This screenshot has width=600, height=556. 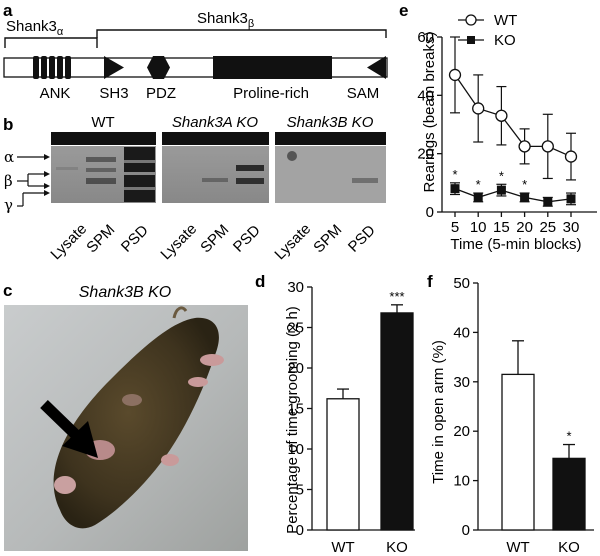 I want to click on header-bar-3a, so click(x=215, y=138).